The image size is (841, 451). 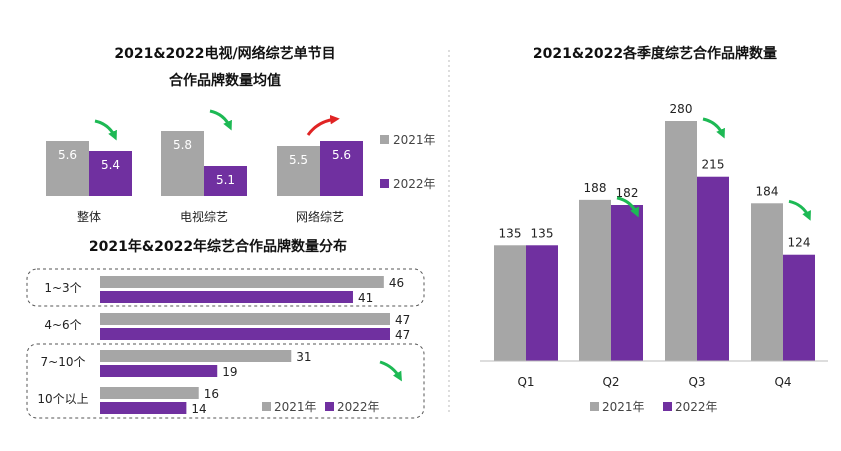 I want to click on chart3-bar-1-2022, so click(x=627, y=283).